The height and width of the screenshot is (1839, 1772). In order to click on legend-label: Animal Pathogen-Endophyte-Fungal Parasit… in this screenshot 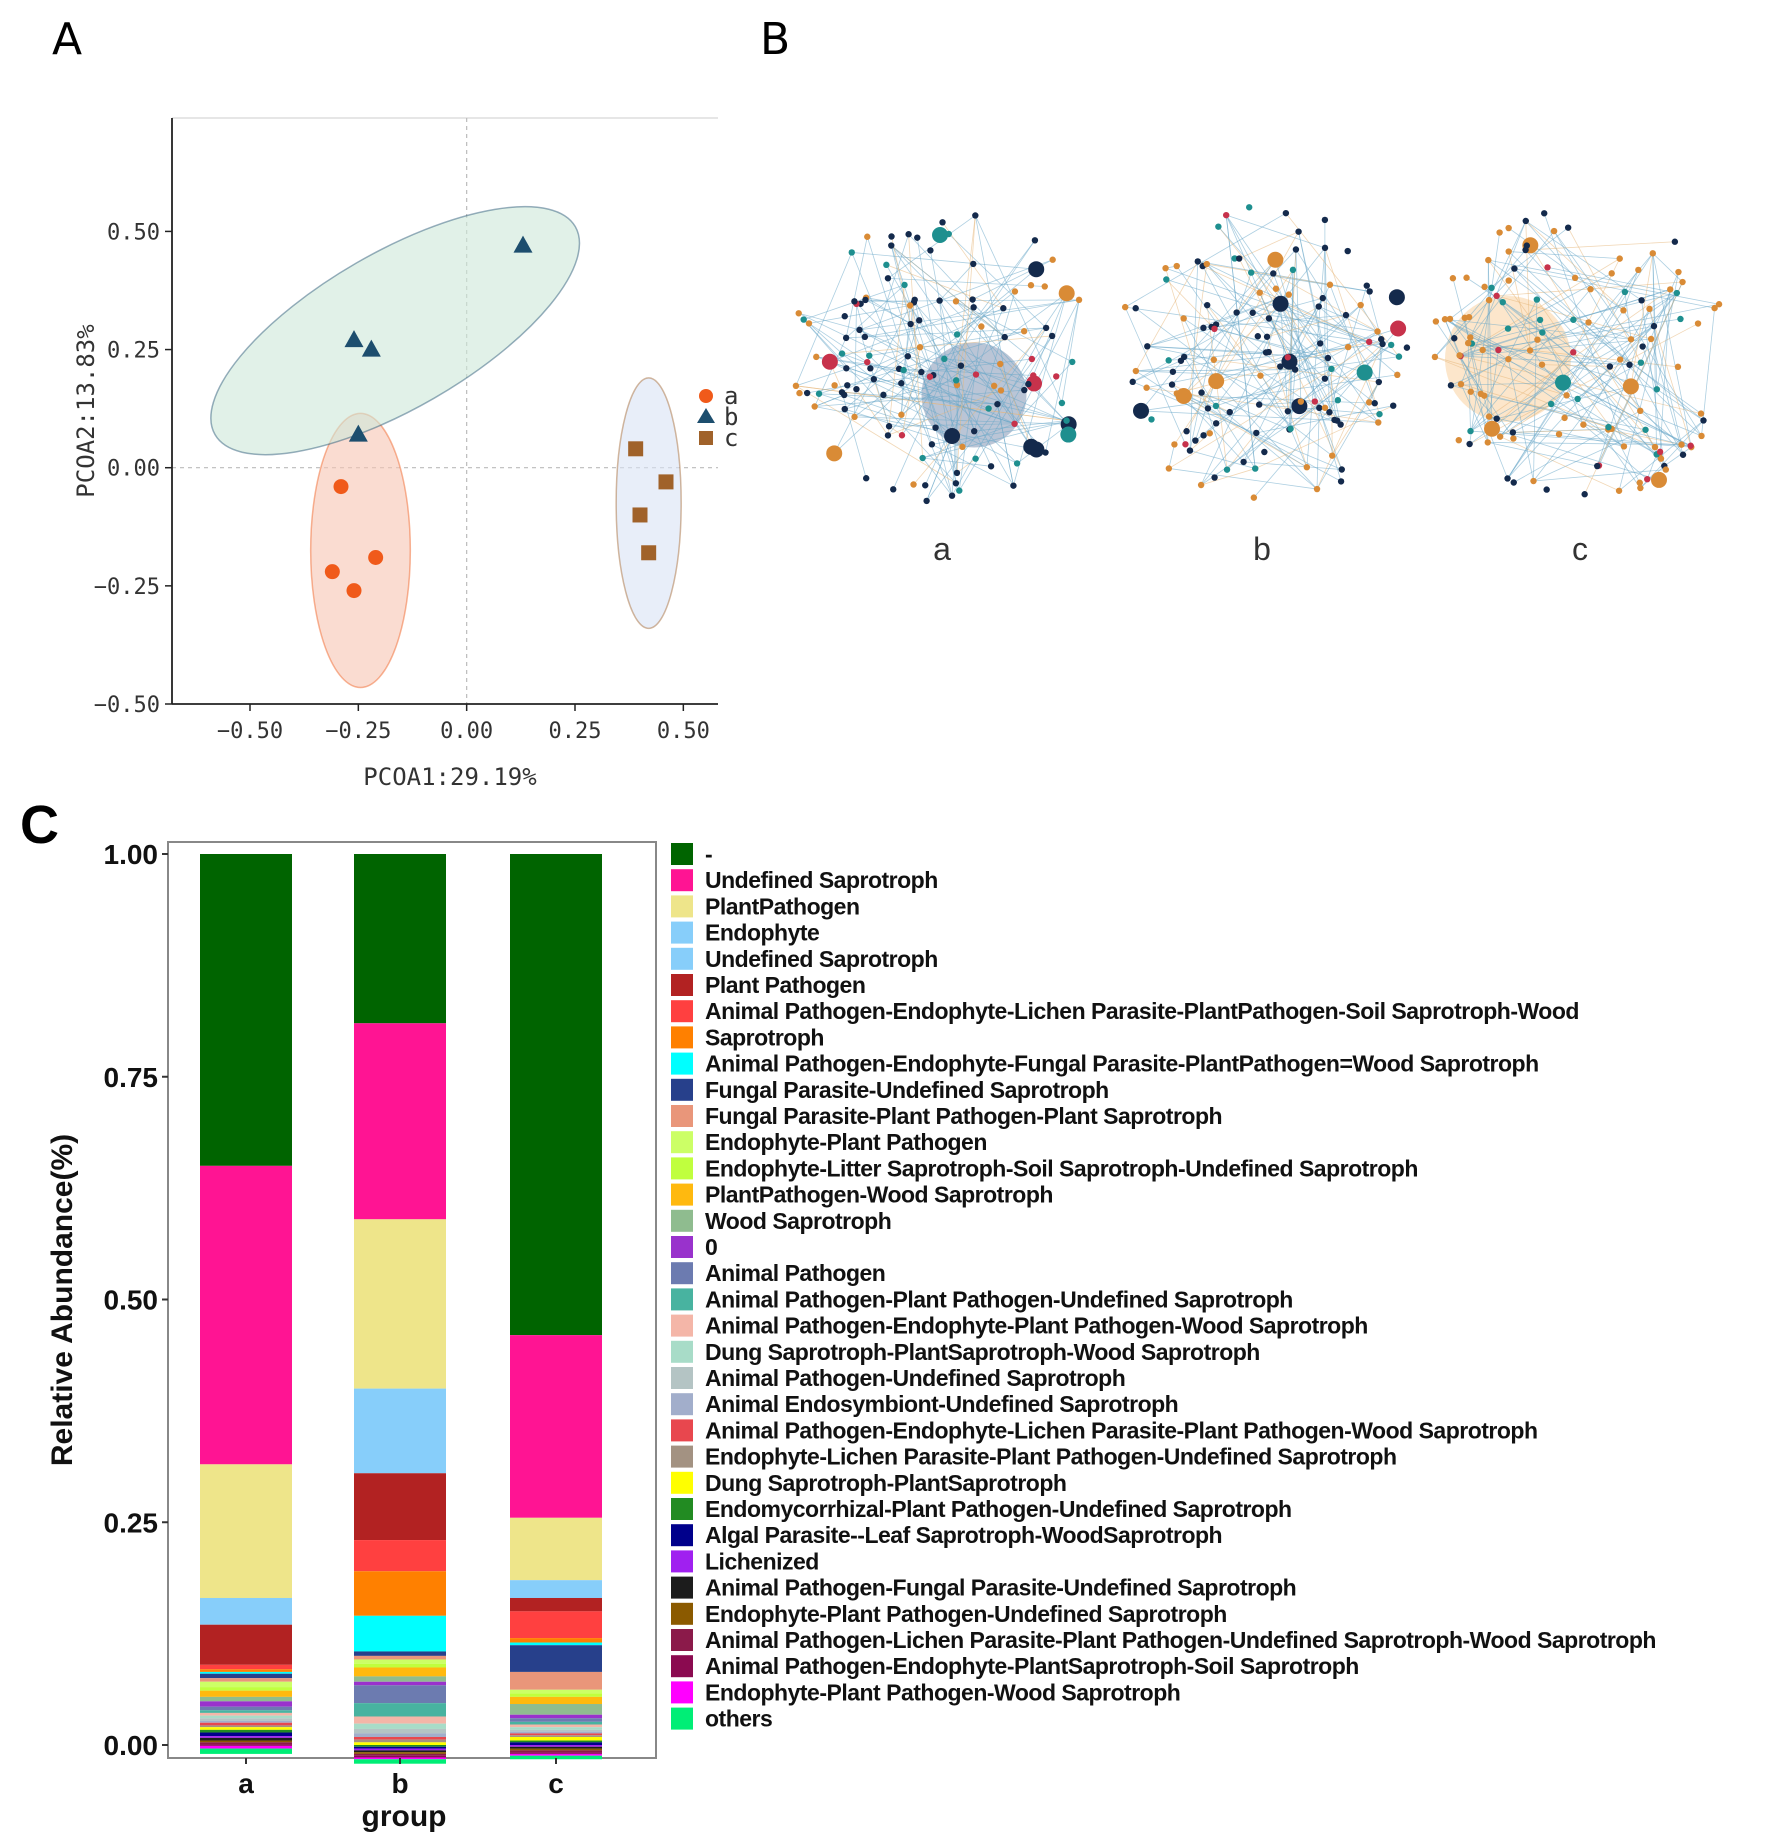, I will do `click(1122, 1064)`.